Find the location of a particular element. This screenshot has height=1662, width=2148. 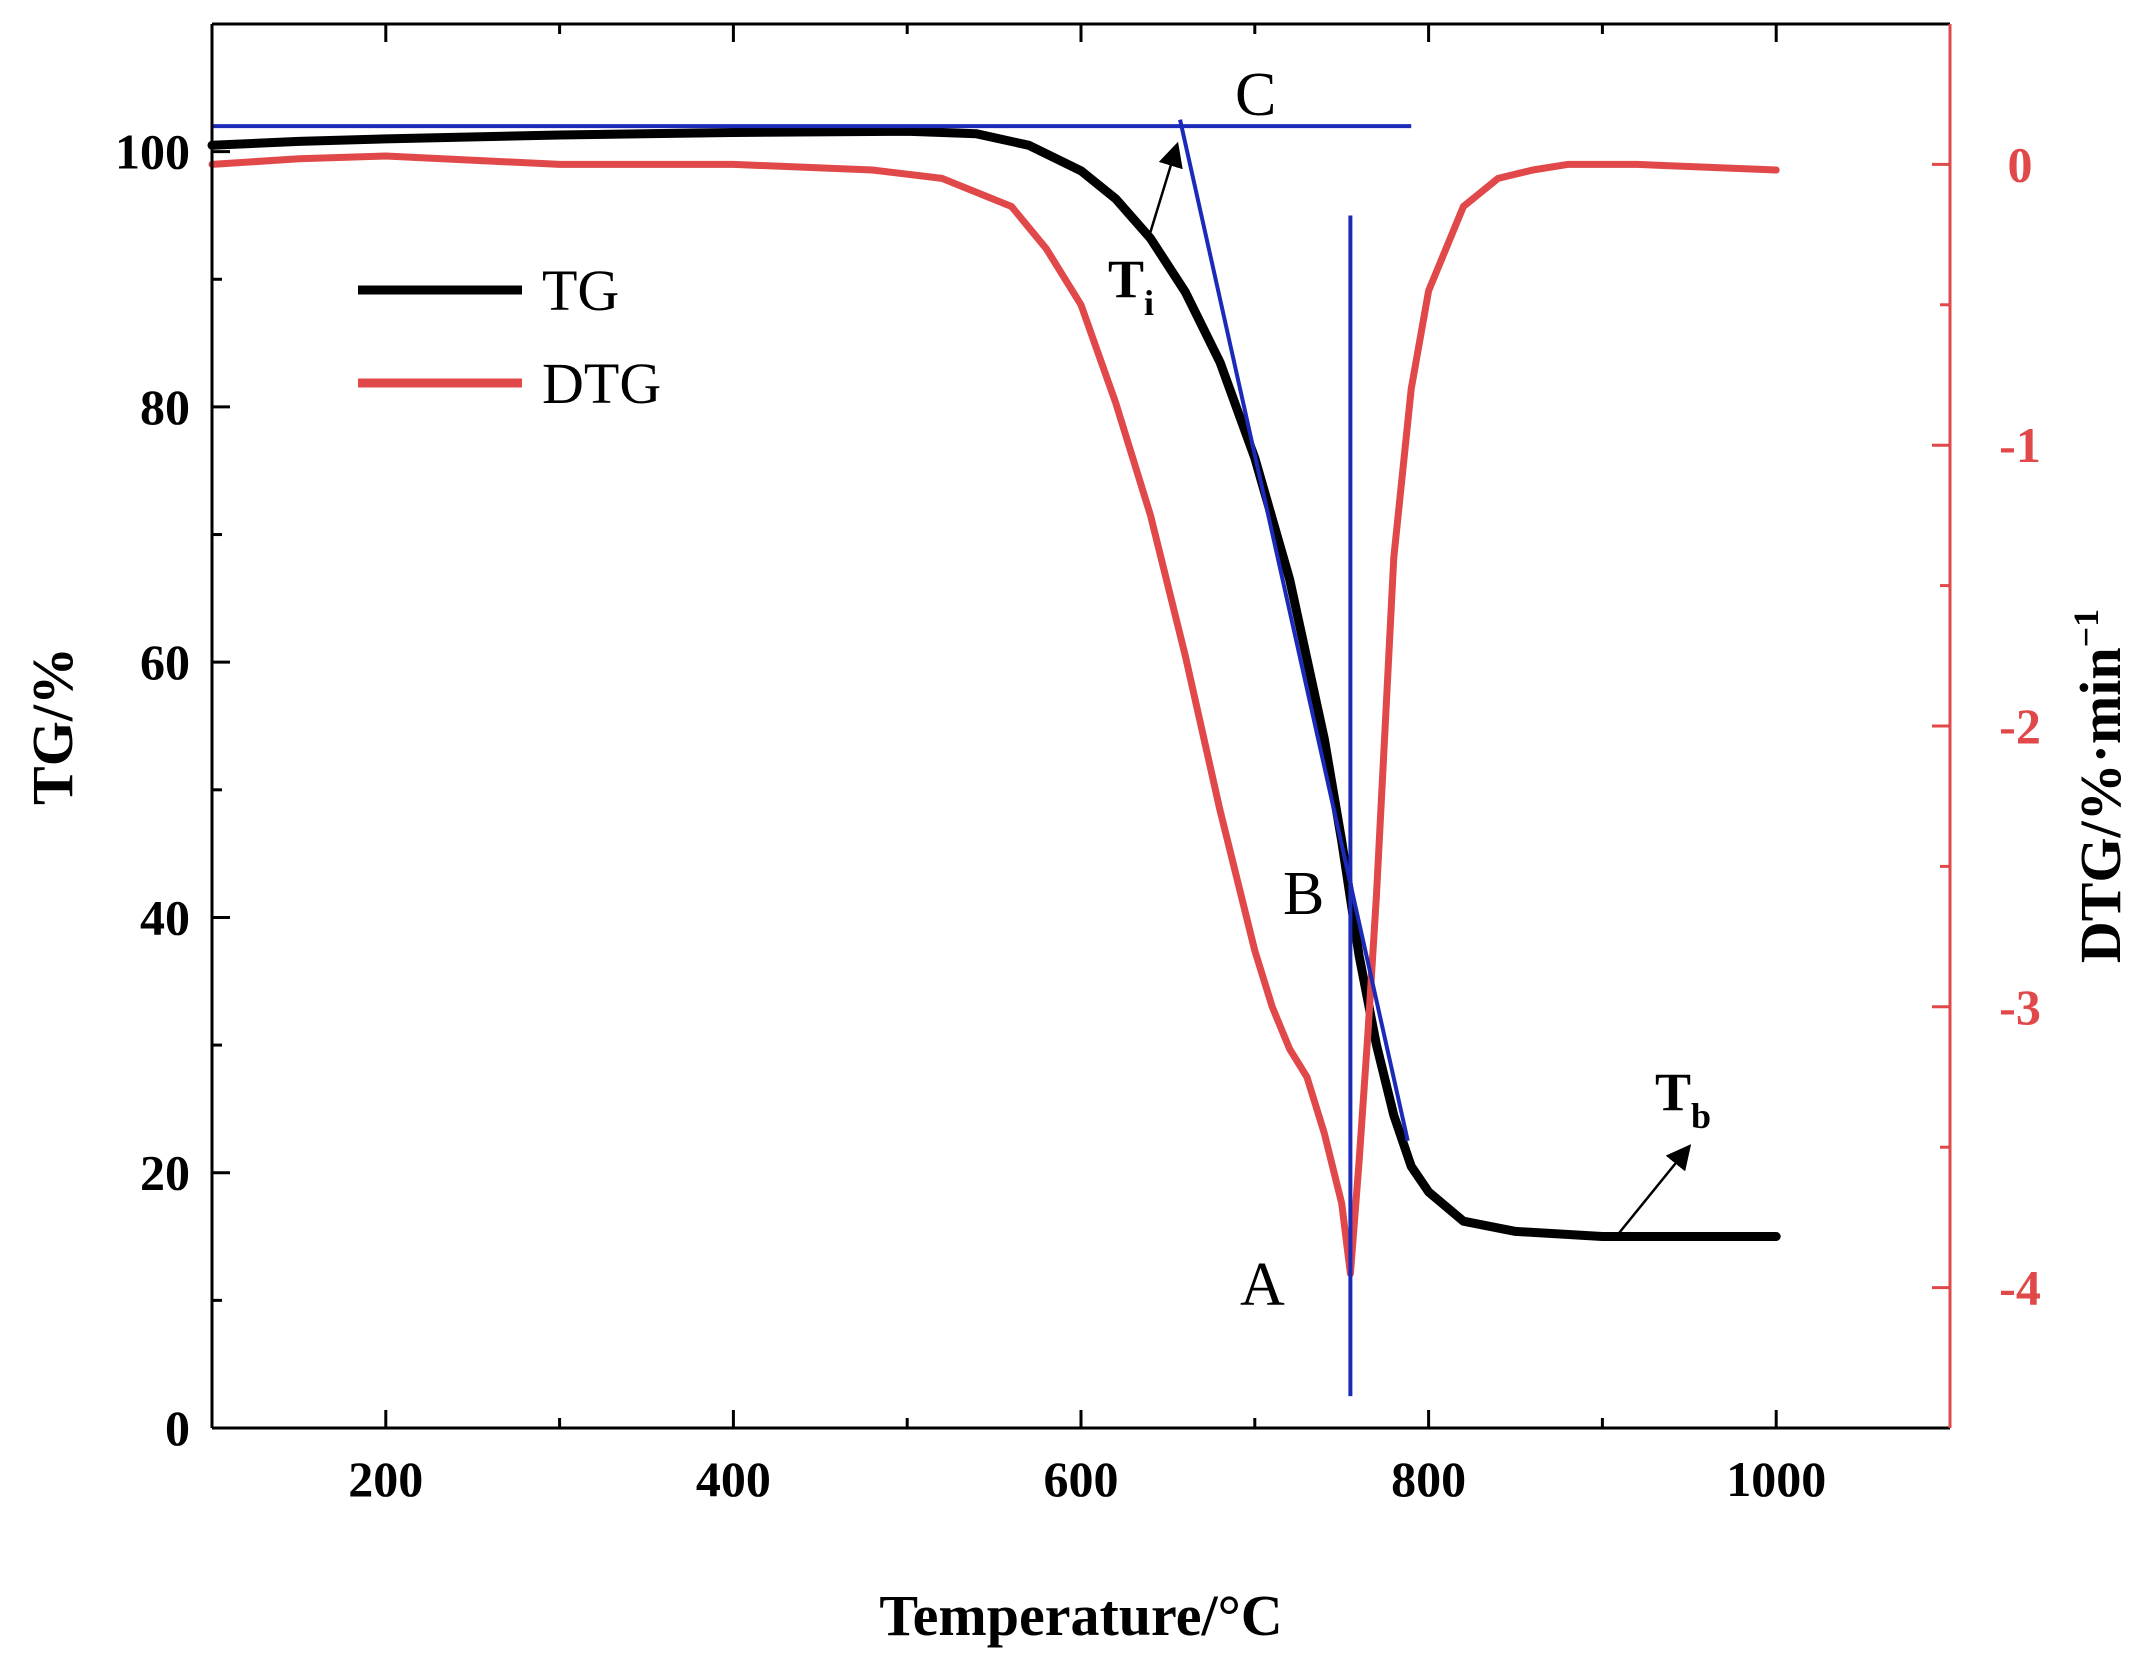

tb-label: Tb is located at coordinates (1683, 1099).